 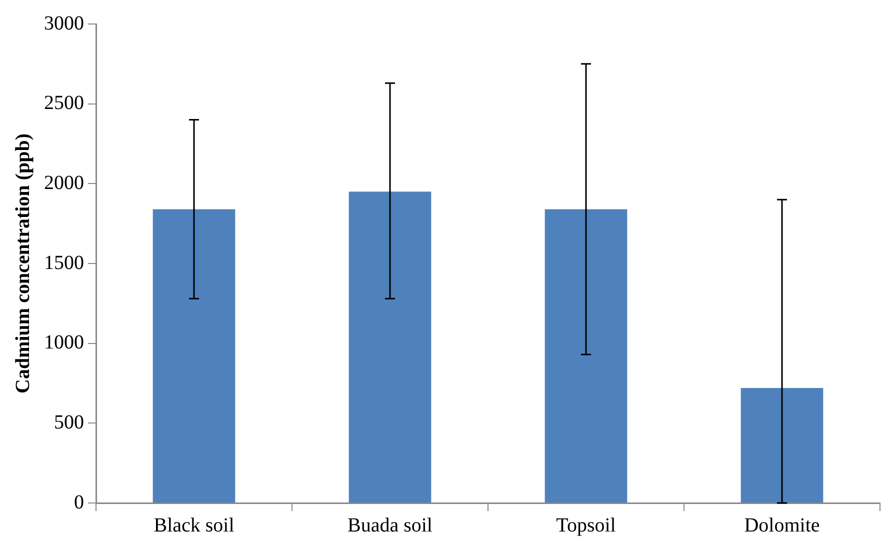 What do you see at coordinates (64, 23) in the screenshot?
I see `y-tick-label: 3000` at bounding box center [64, 23].